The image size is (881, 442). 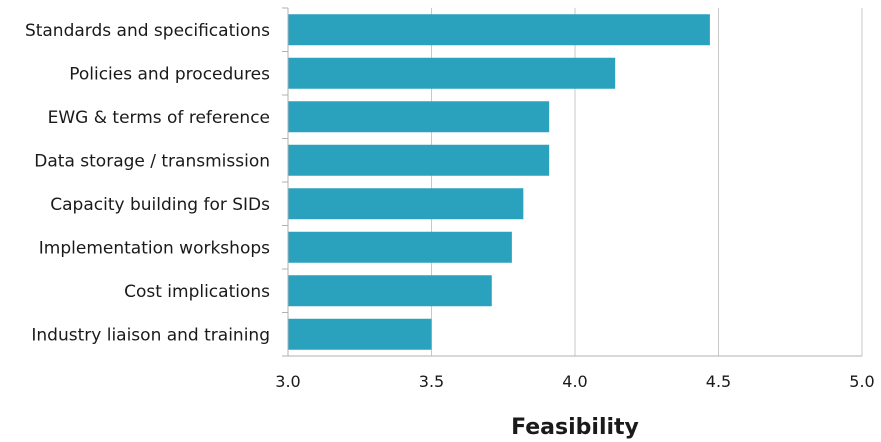 I want to click on x-tick-label: 3.0, so click(x=287, y=381).